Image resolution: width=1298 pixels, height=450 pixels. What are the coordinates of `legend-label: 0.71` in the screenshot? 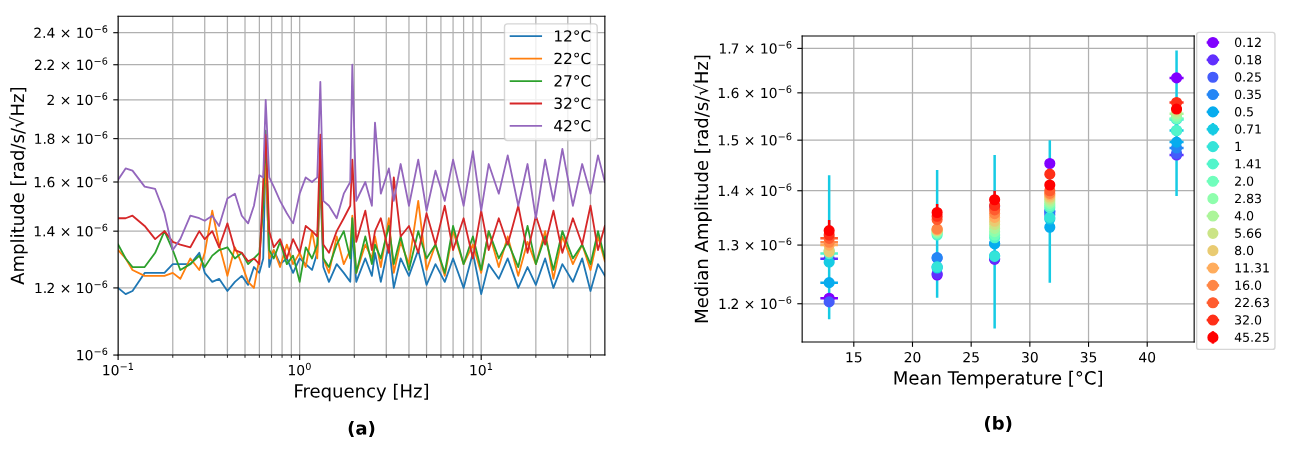 It's located at (1247, 129).